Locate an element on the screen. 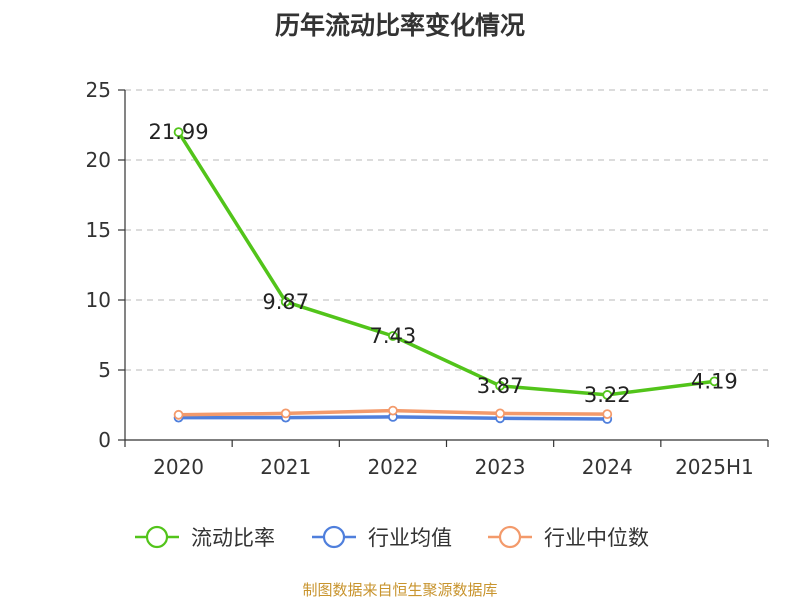  data-label: 21.99 is located at coordinates (179, 132).